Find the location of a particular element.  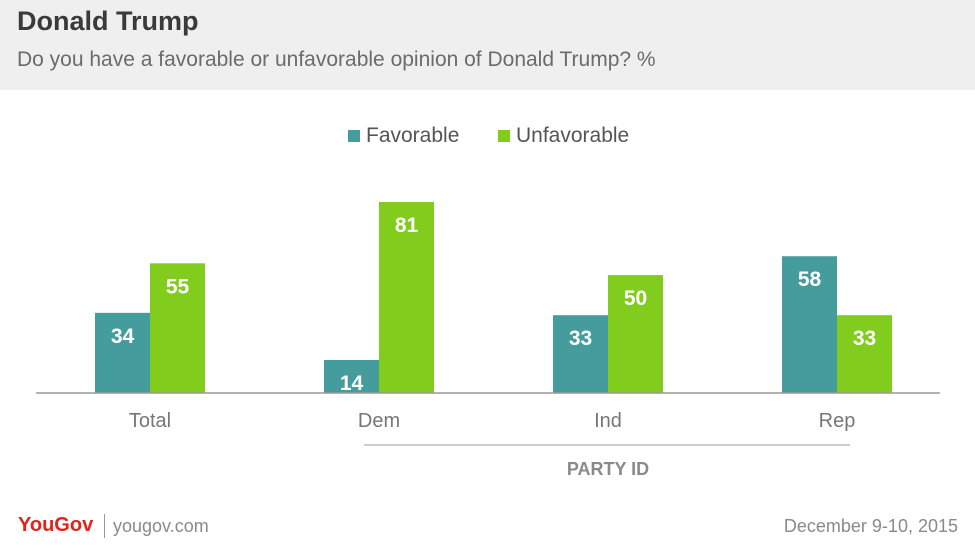

bar-unfavorable-total is located at coordinates (177, 328).